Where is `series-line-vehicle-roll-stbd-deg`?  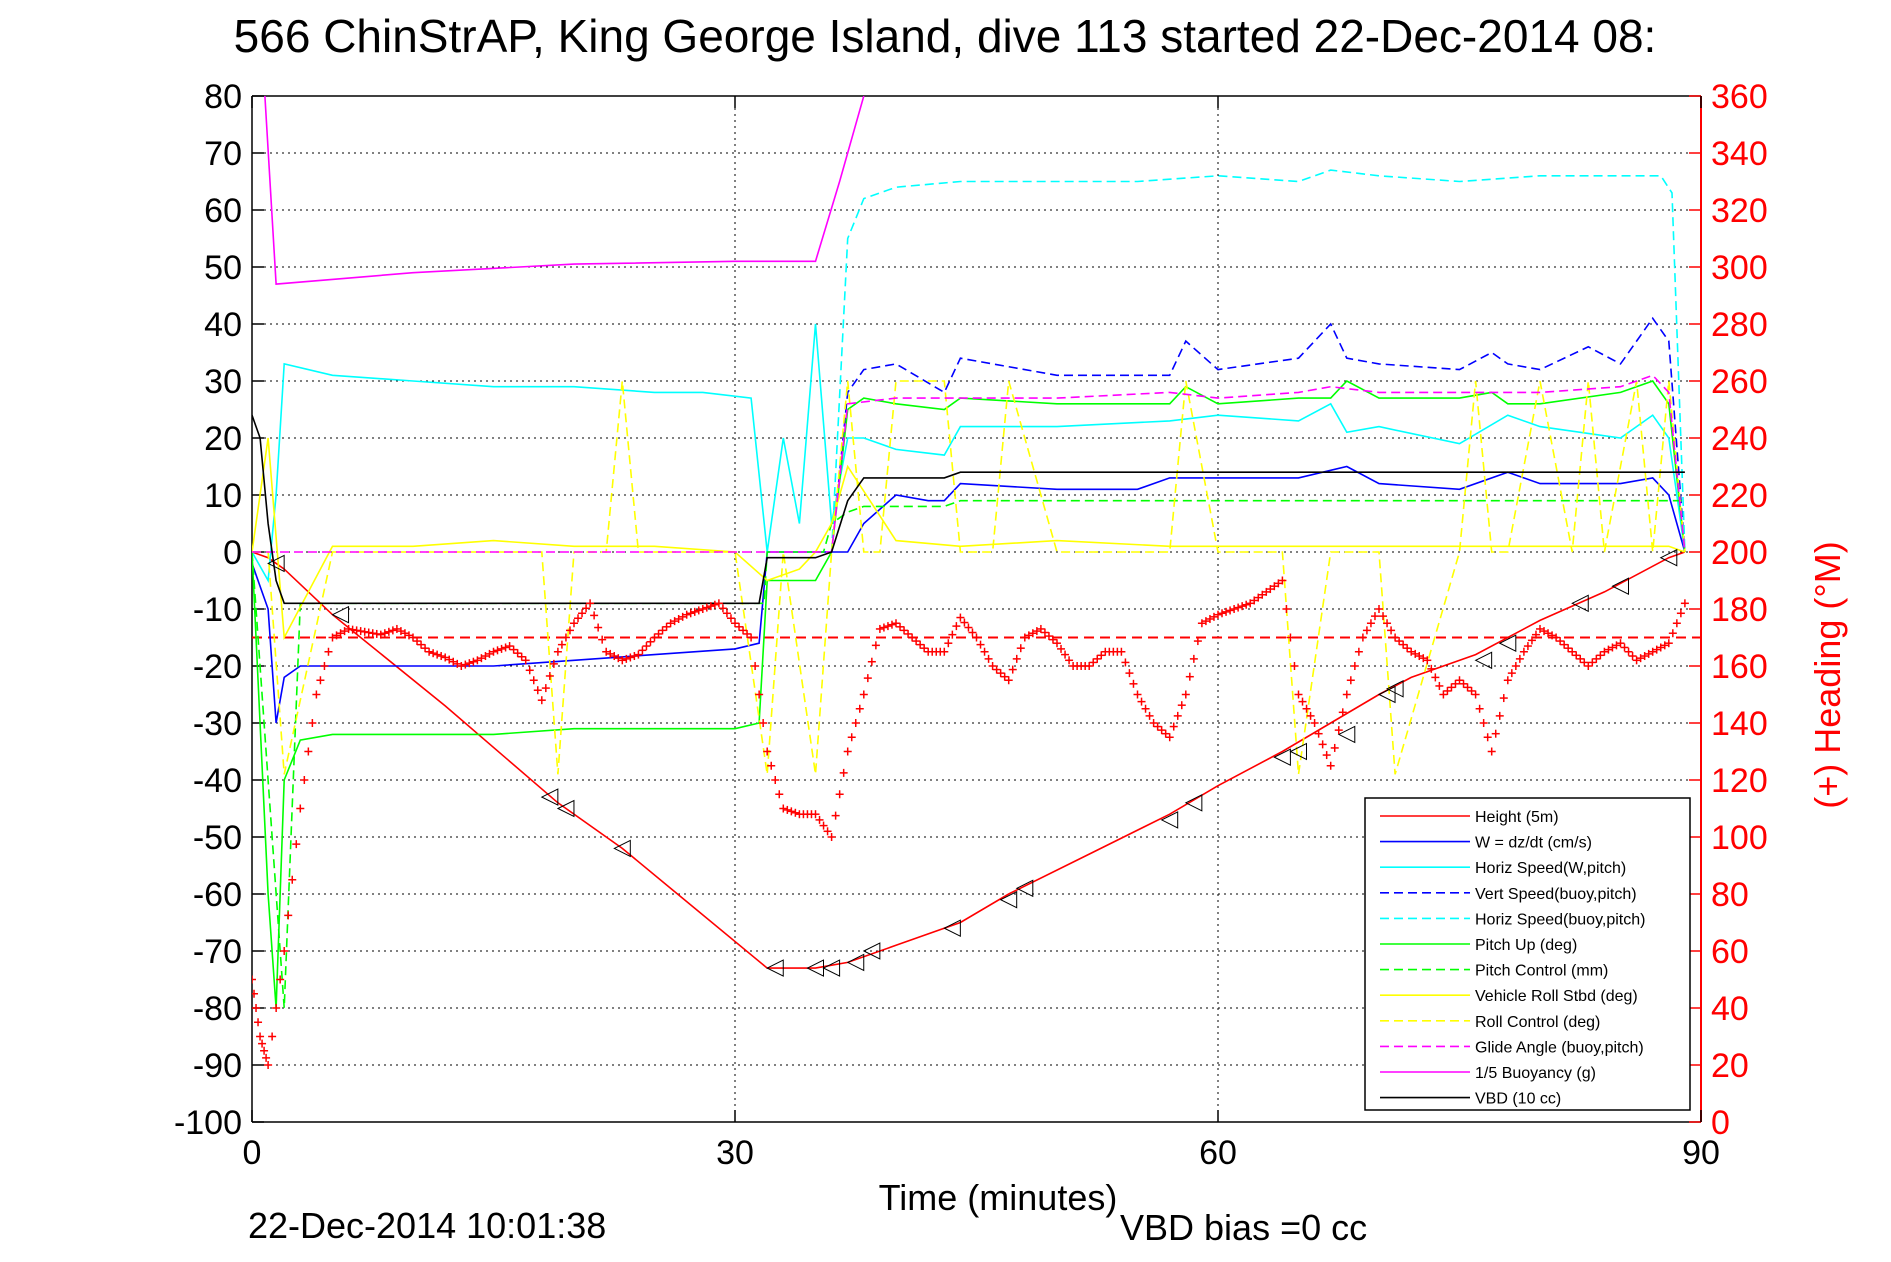 series-line-vehicle-roll-stbd-deg is located at coordinates (969, 539).